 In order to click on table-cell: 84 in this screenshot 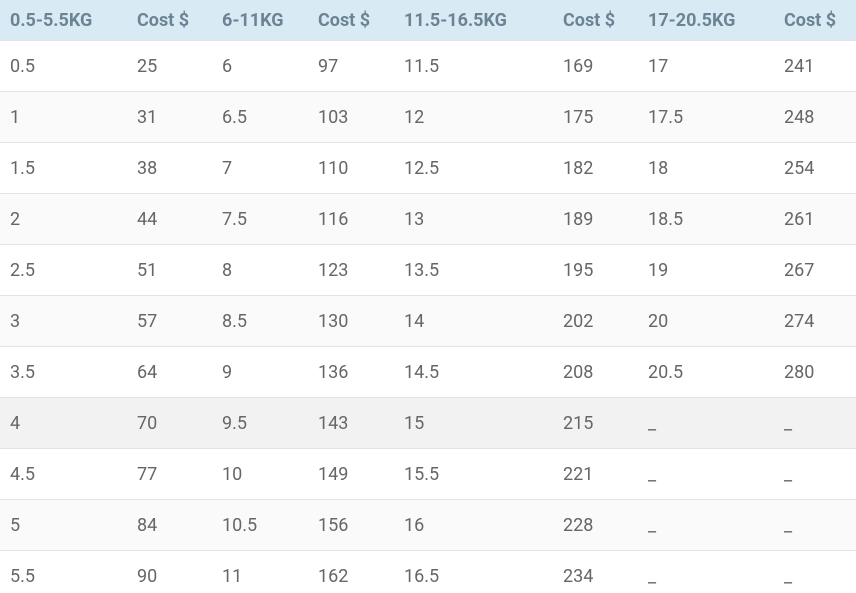, I will do `click(169, 525)`.